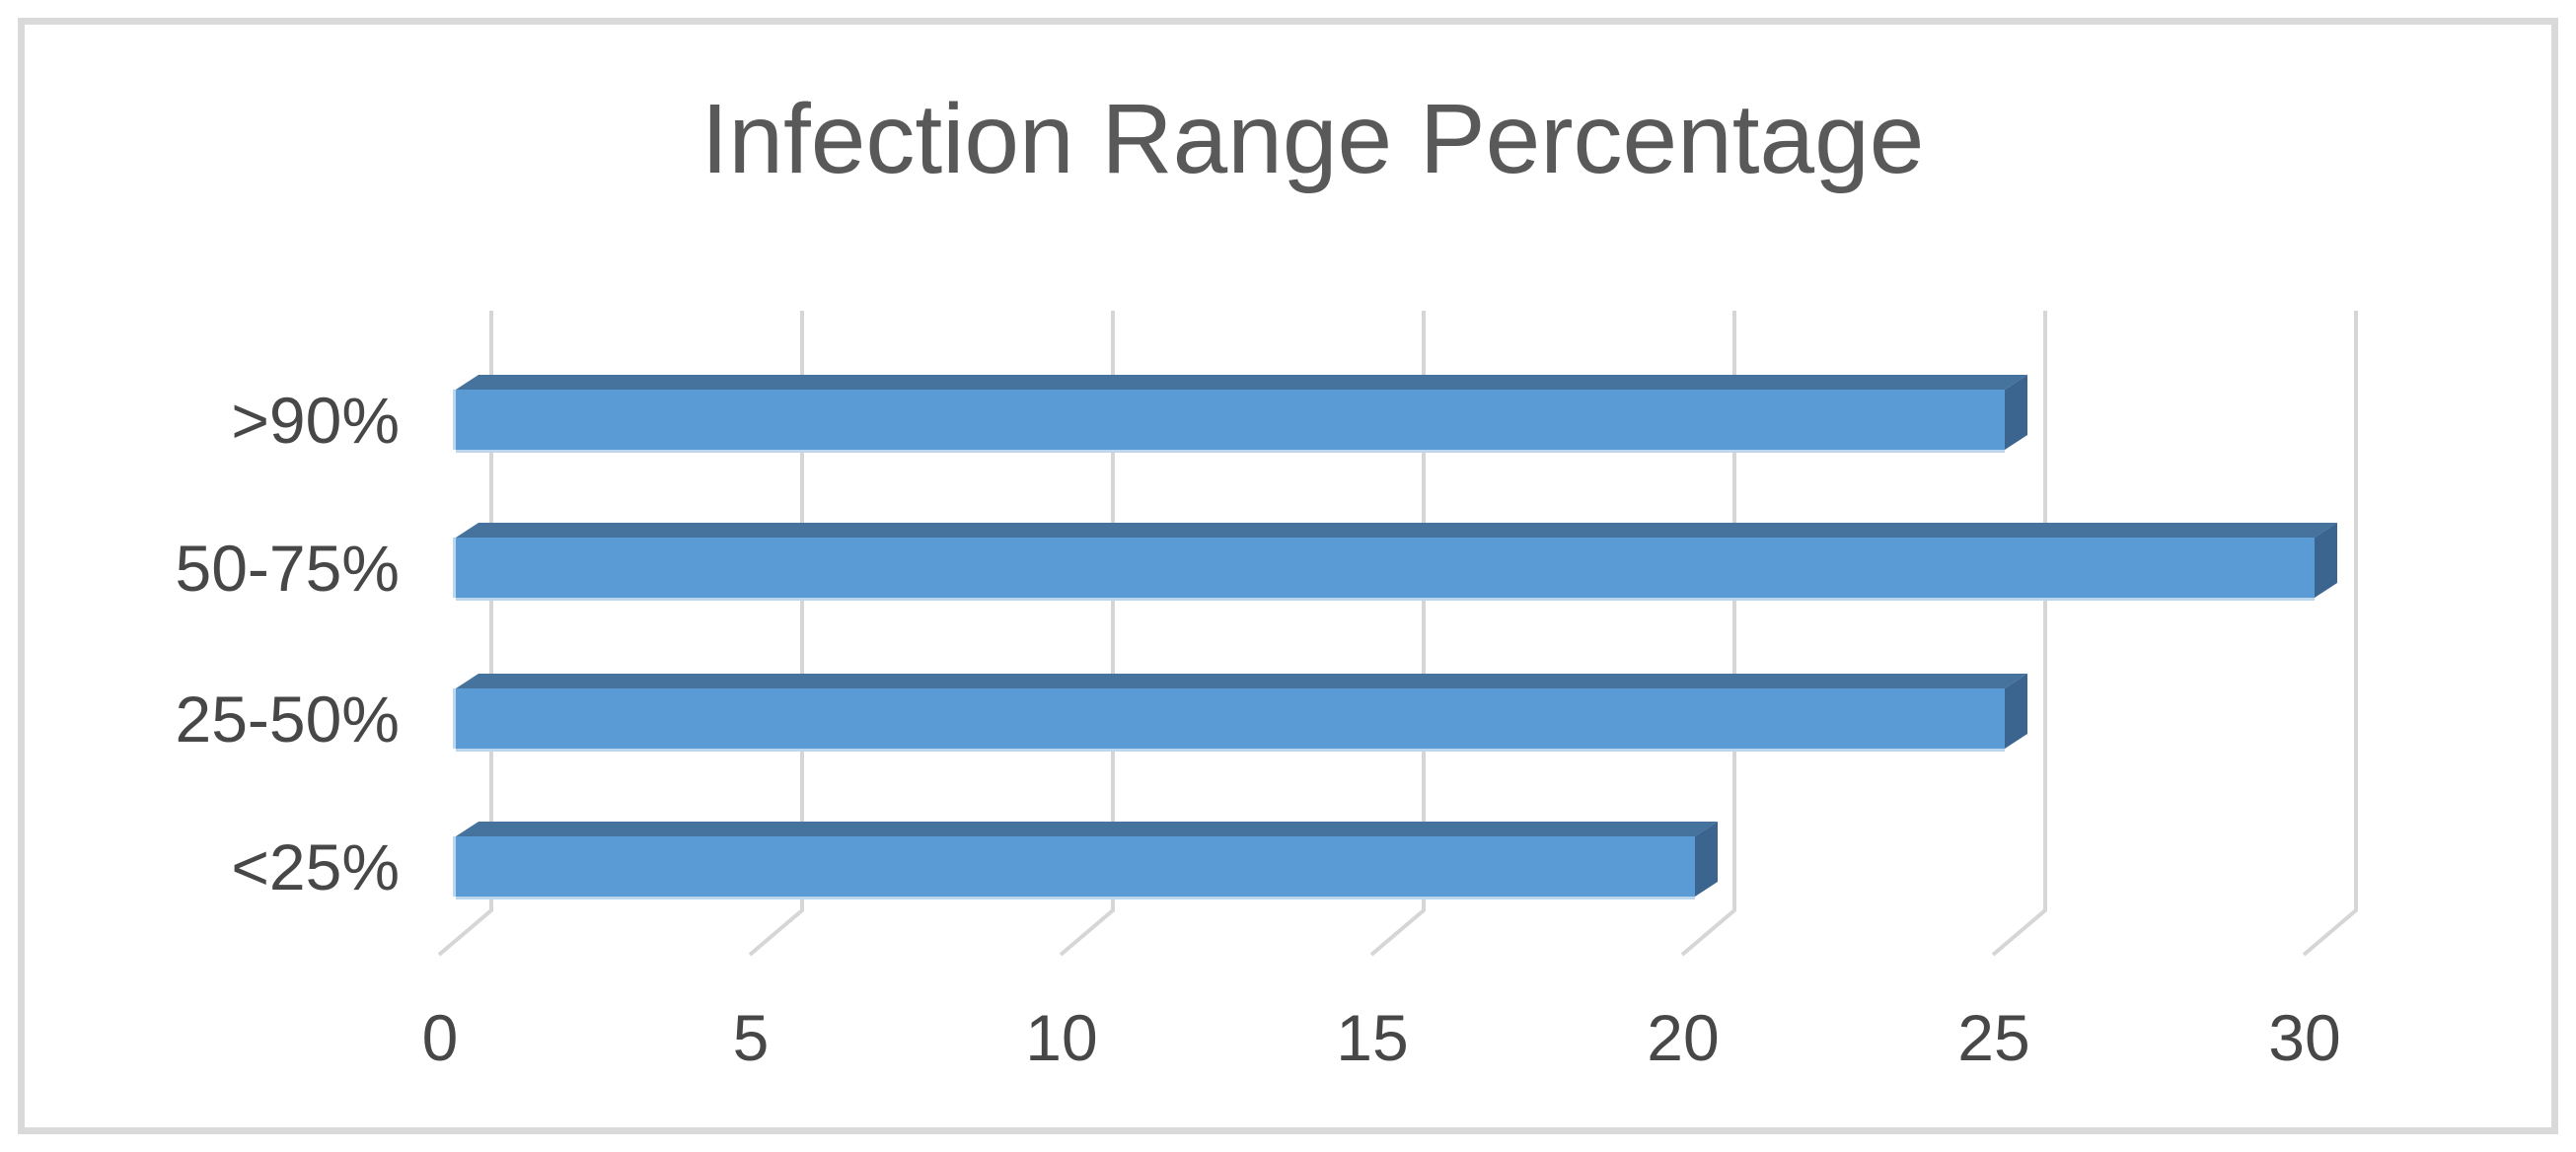 This screenshot has width=2576, height=1152. I want to click on chart-title: Infection Range Percentage, so click(1312, 139).